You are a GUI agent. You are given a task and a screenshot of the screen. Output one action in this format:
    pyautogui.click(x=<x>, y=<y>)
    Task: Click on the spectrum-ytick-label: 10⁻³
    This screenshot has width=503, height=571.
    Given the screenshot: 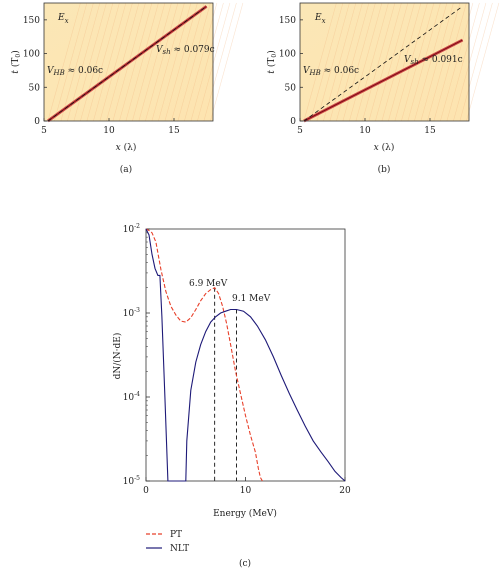 What is the action you would take?
    pyautogui.click(x=131, y=313)
    